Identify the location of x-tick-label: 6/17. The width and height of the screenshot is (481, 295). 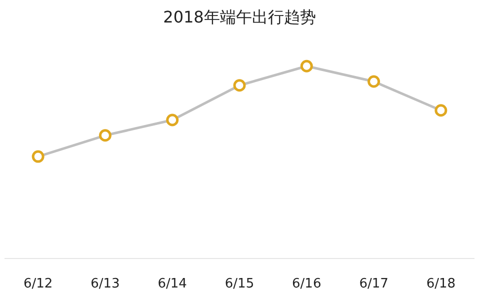
(373, 284).